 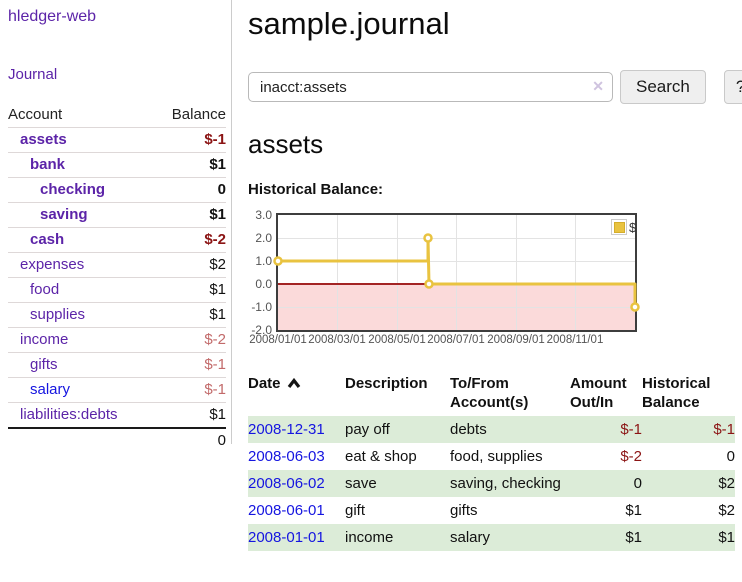 What do you see at coordinates (619, 227) in the screenshot?
I see `legend-swatch-icon` at bounding box center [619, 227].